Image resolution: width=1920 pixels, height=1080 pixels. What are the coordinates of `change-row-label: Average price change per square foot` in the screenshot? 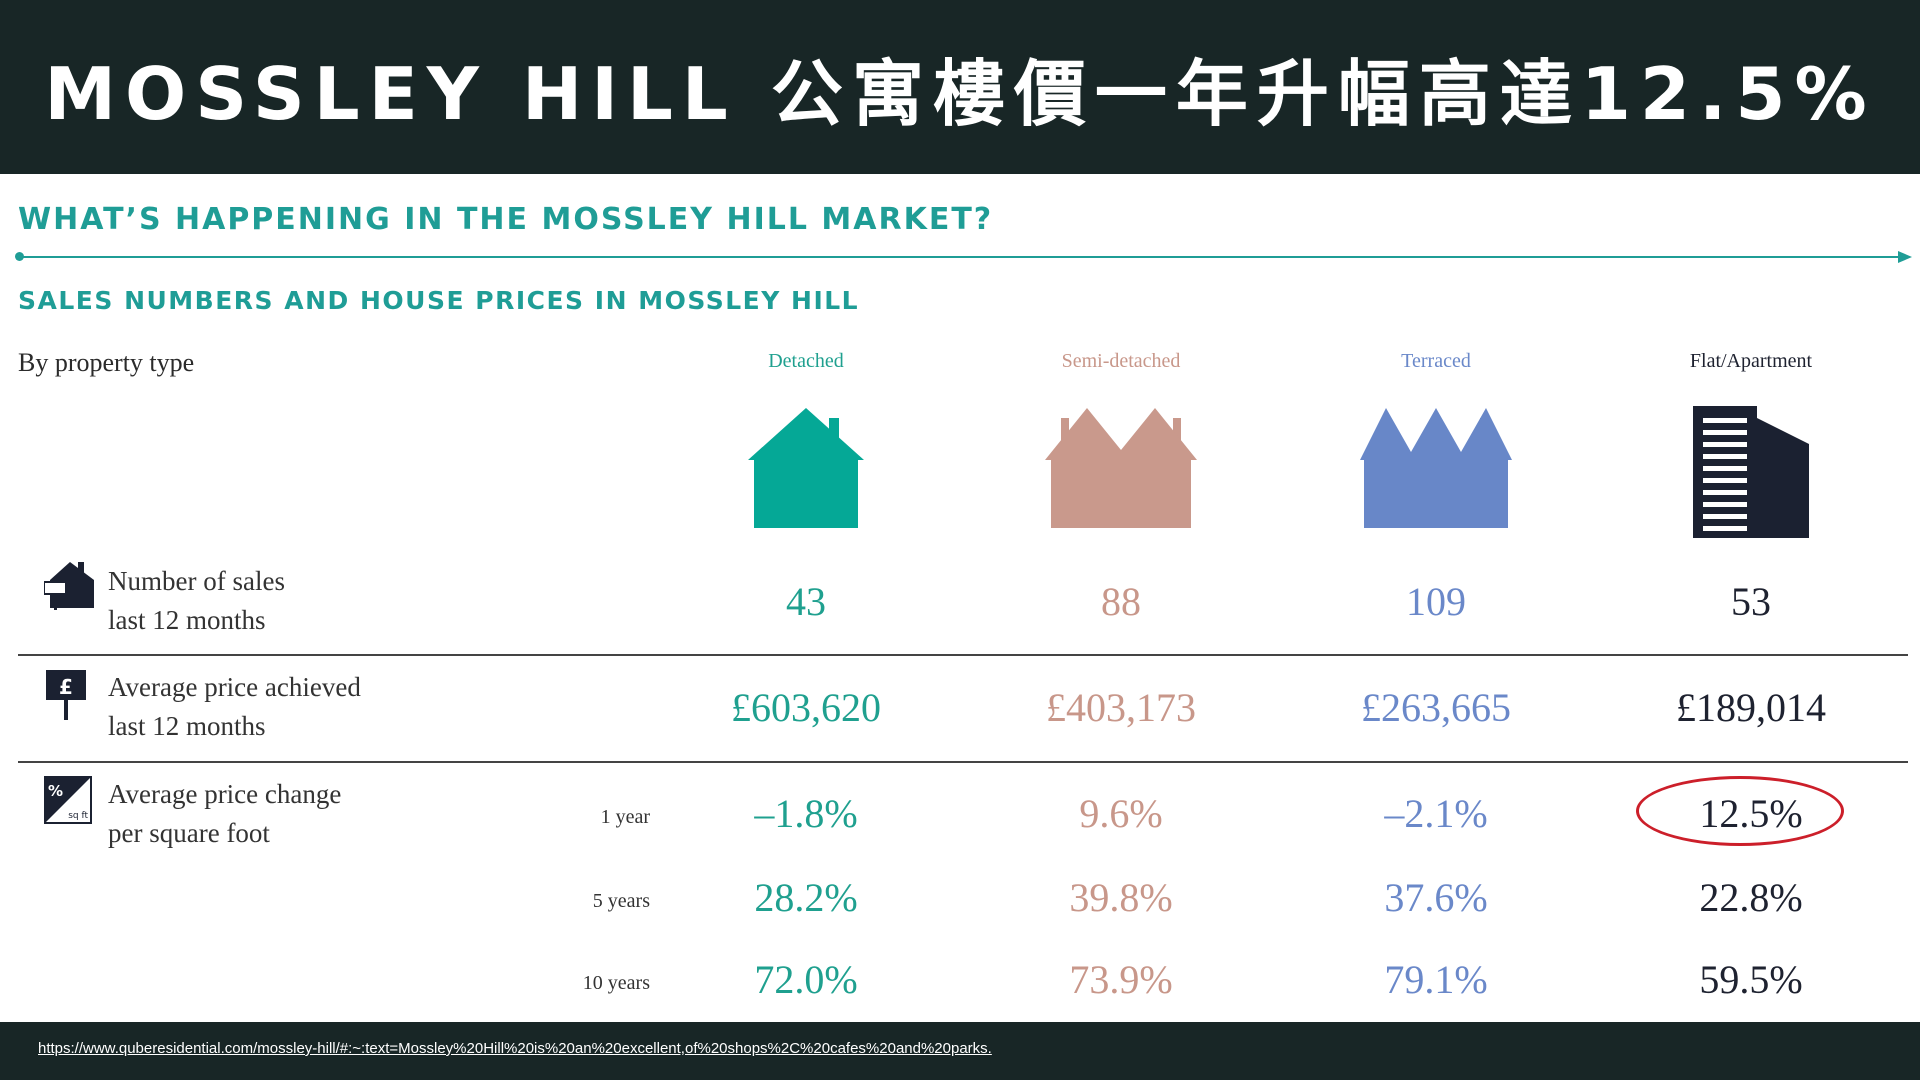 It's located at (224, 814).